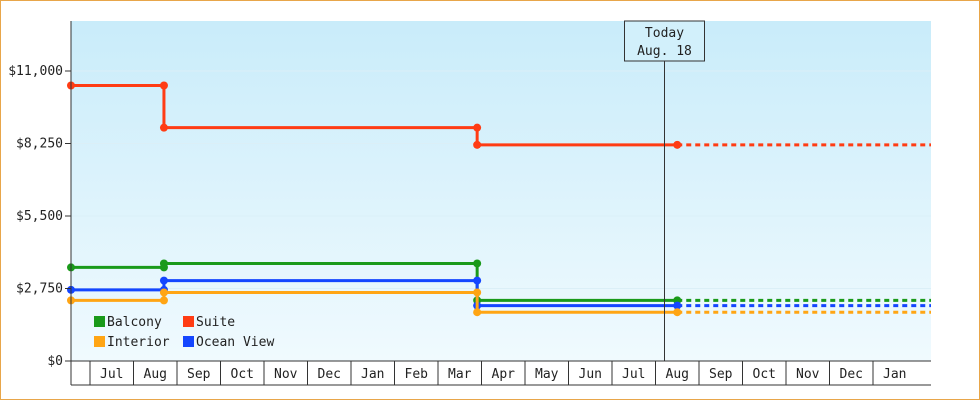  I want to click on today-marker: Today Aug. 18, so click(664, 190).